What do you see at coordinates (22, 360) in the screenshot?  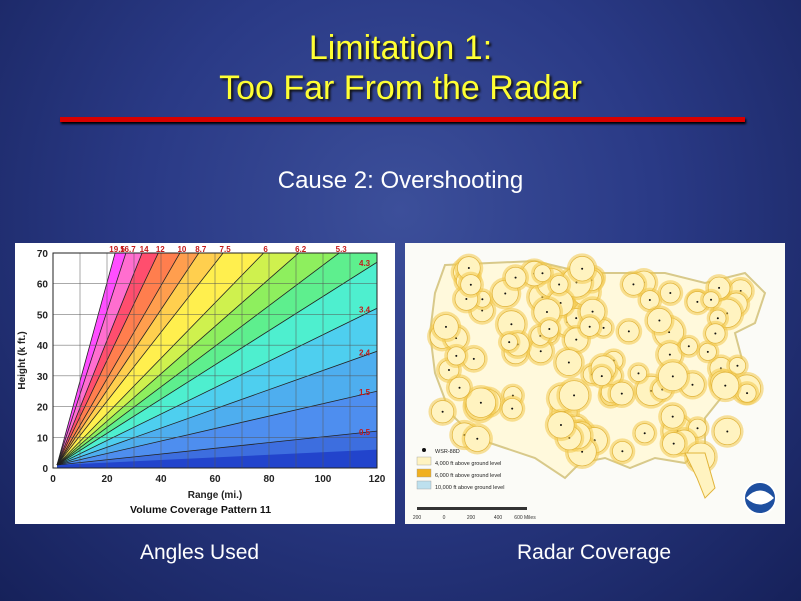 I see `y-axis-label: Height (k ft.)` at bounding box center [22, 360].